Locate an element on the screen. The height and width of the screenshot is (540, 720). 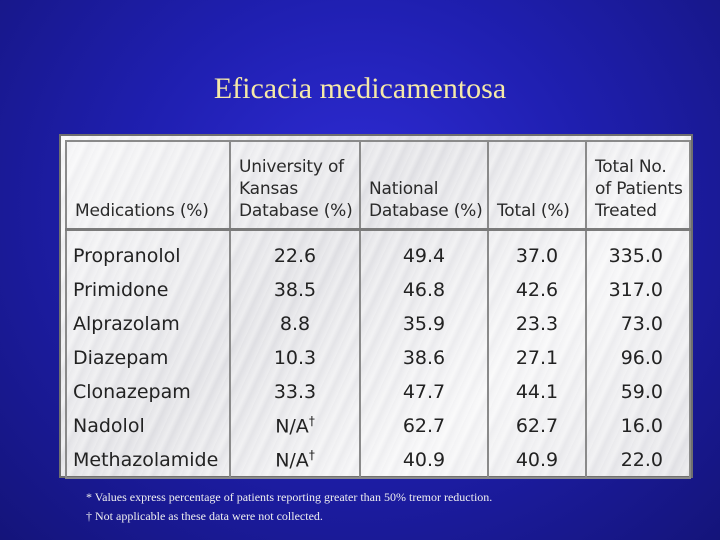
cell-patients: 16.0 is located at coordinates (638, 426).